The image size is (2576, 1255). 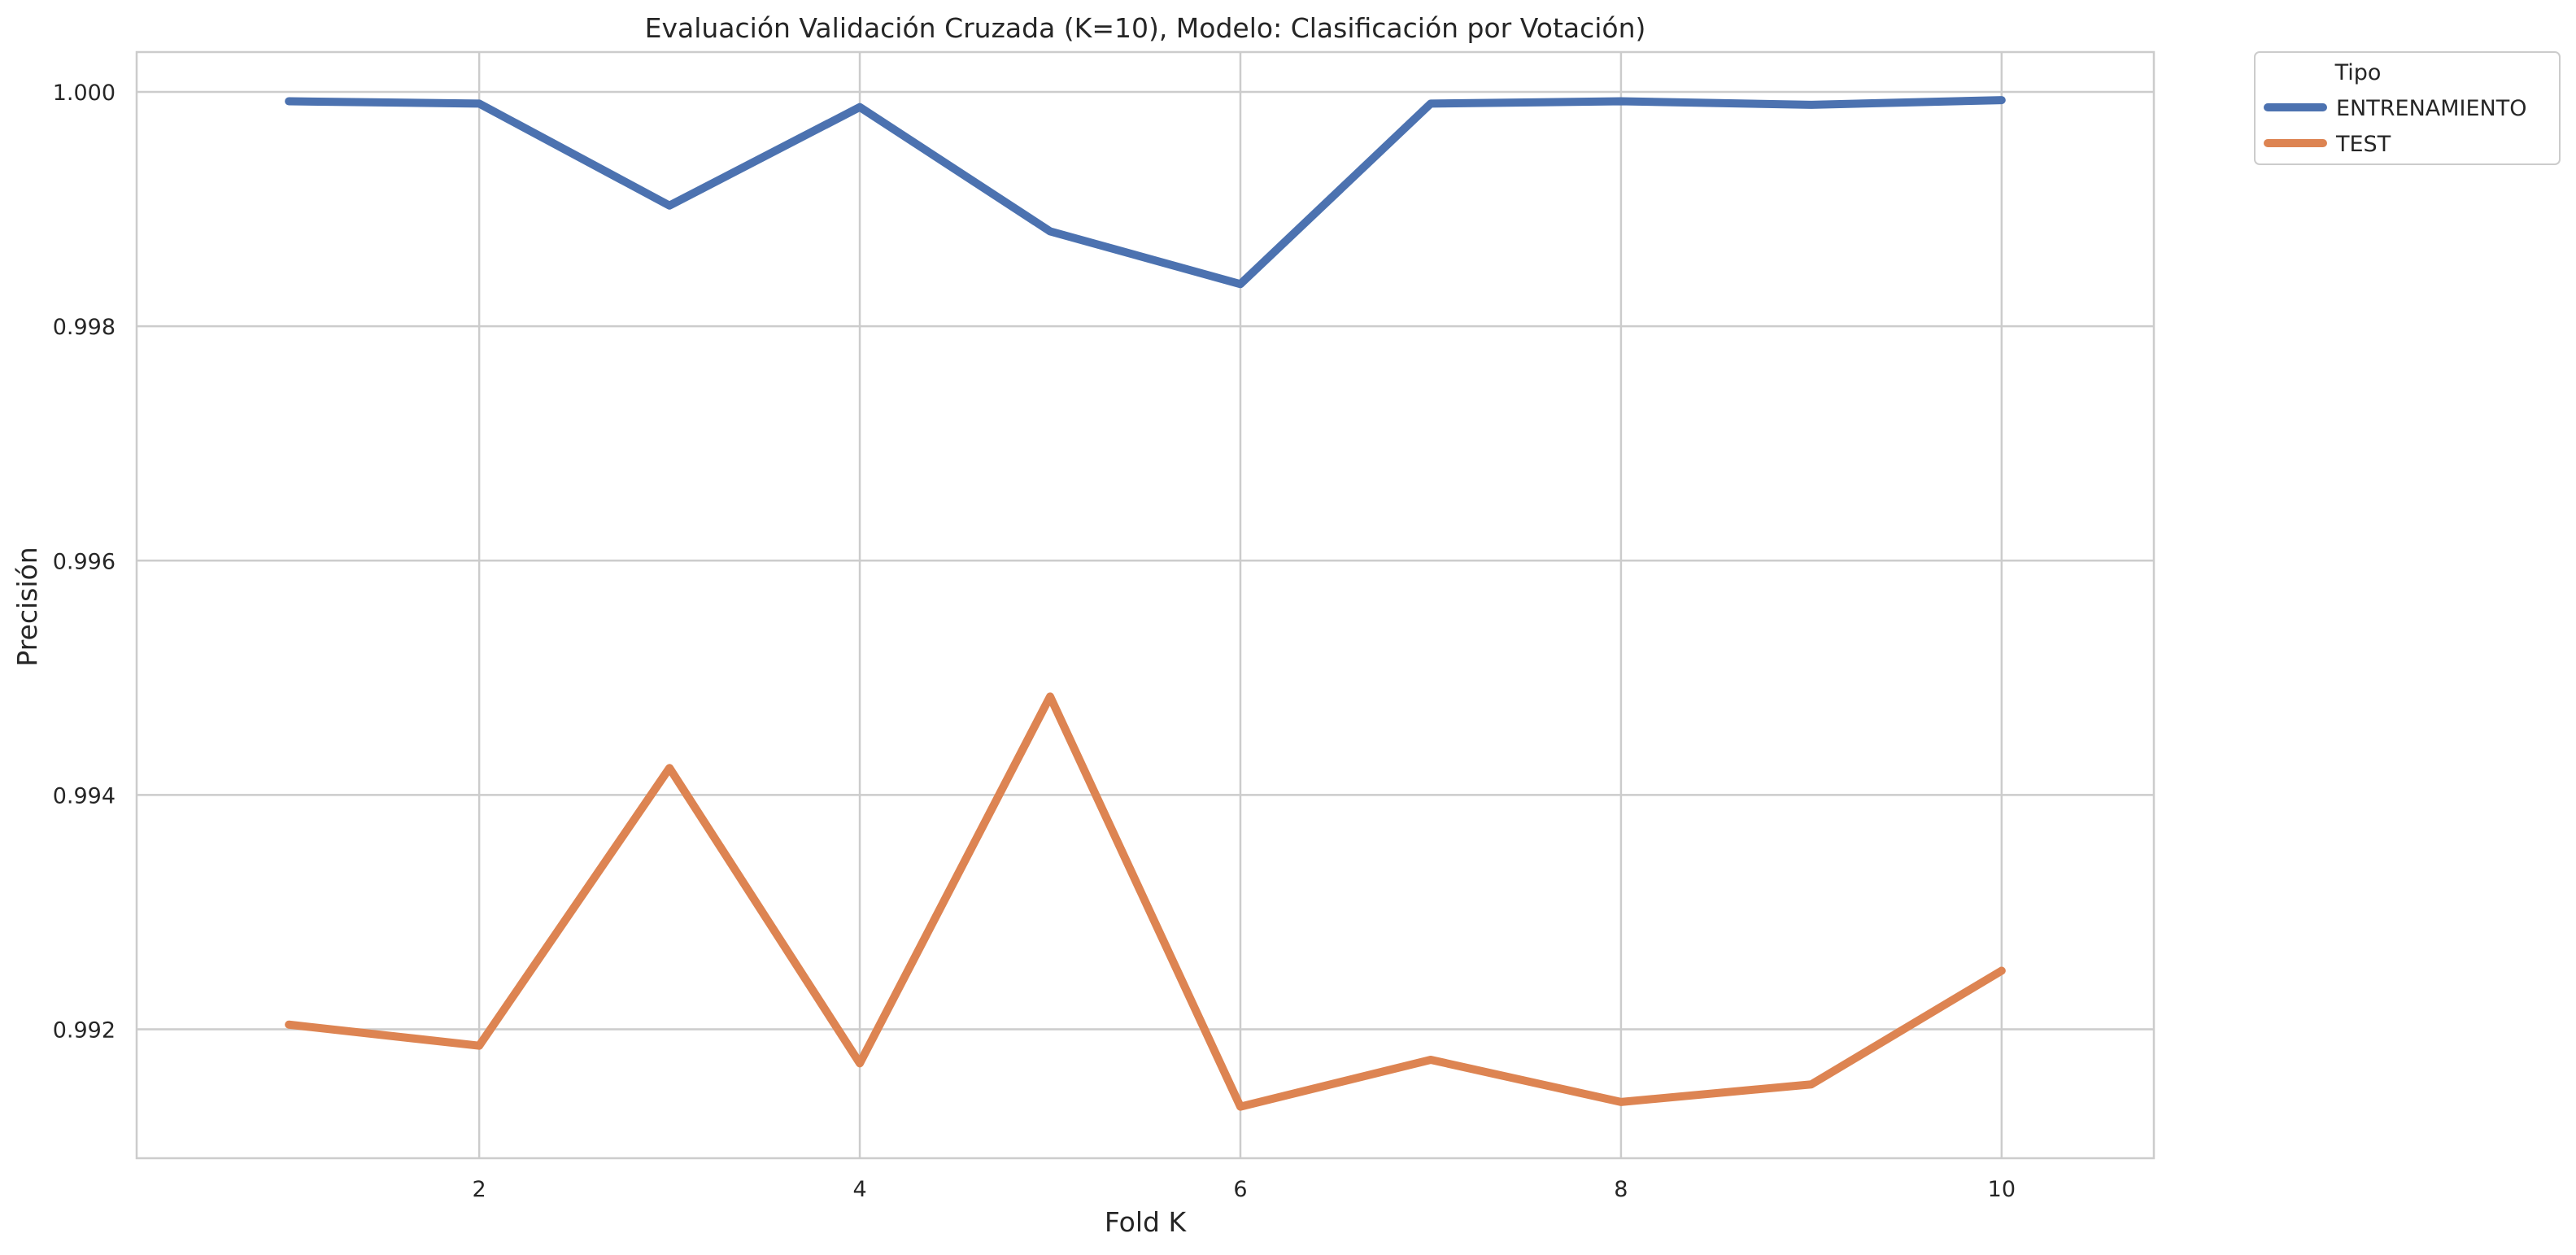 I want to click on y-tick-label: 0.998, so click(x=84, y=327).